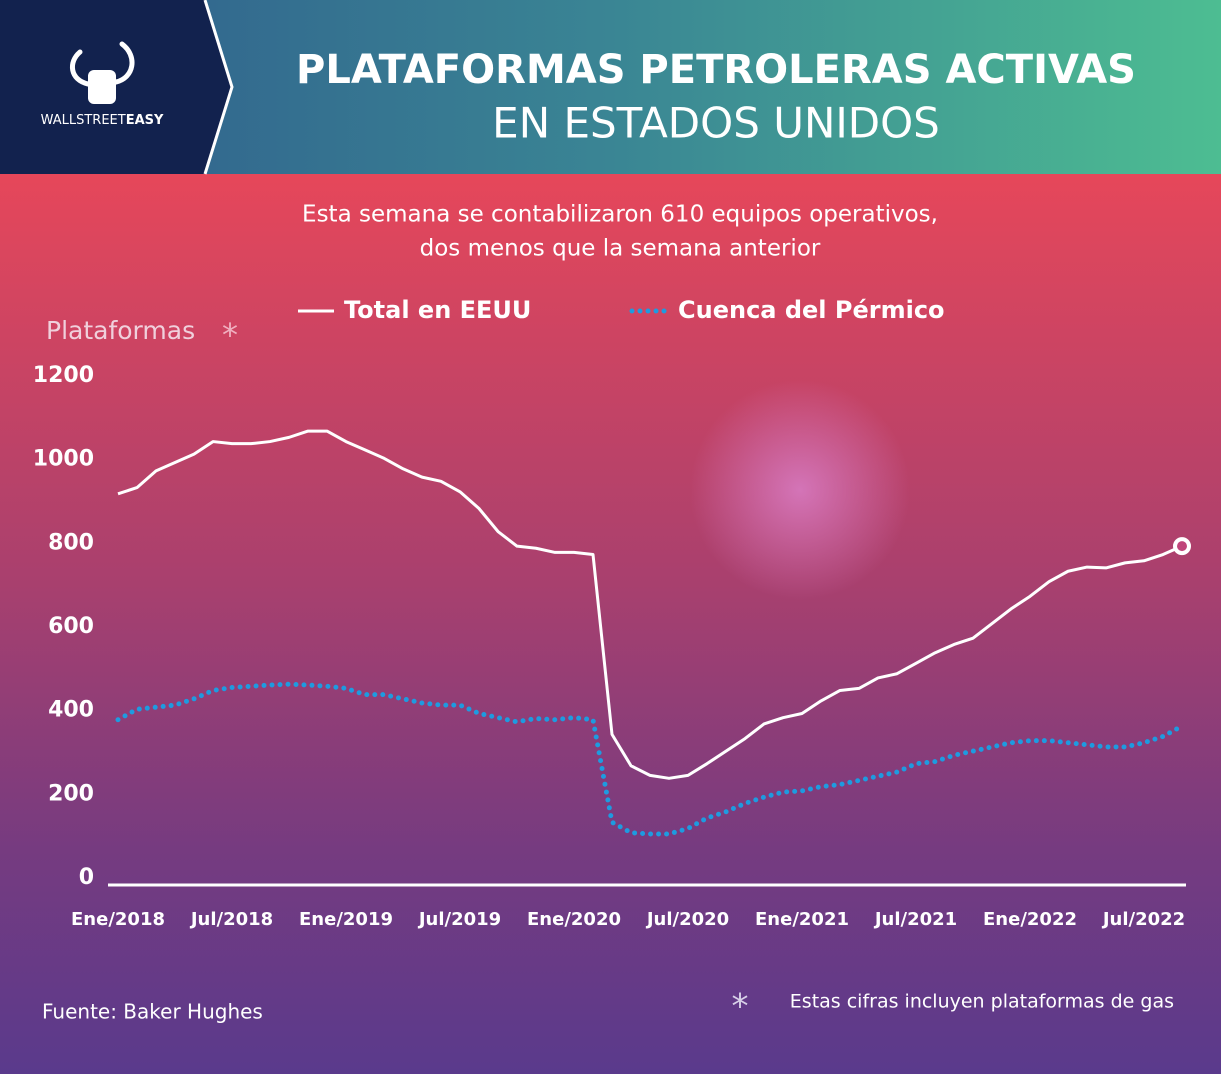 Image resolution: width=1221 pixels, height=1078 pixels. What do you see at coordinates (118, 919) in the screenshot?
I see `x-tick-label: Ene/2018` at bounding box center [118, 919].